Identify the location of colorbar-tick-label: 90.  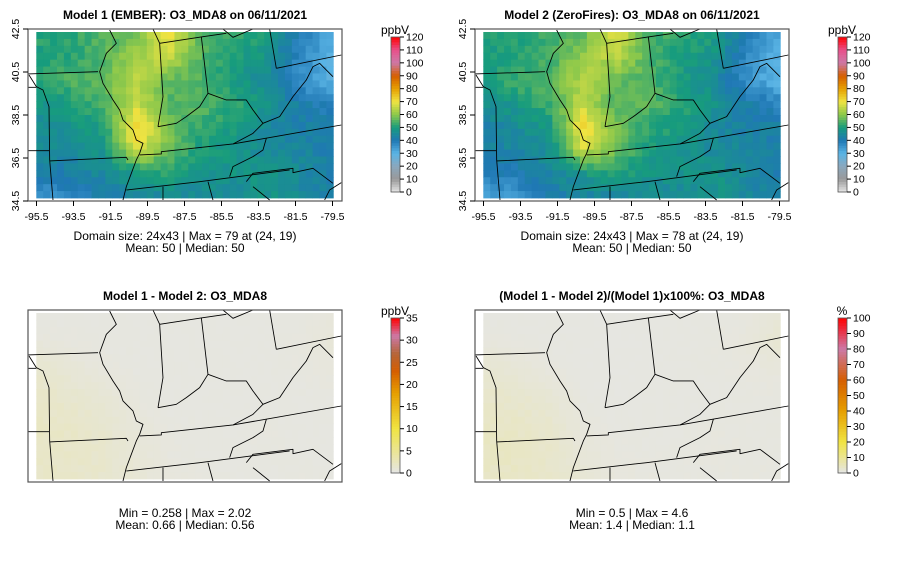
(859, 334).